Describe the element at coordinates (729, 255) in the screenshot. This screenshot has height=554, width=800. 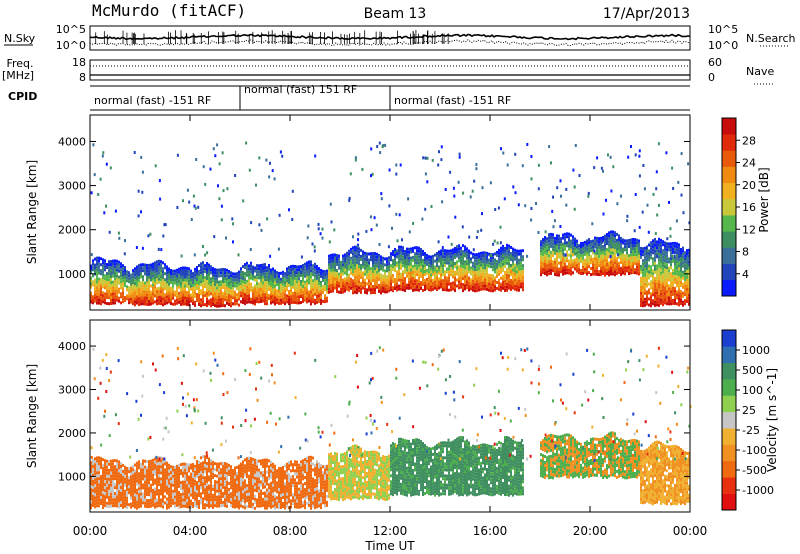
I see `colorbar-swatch` at that location.